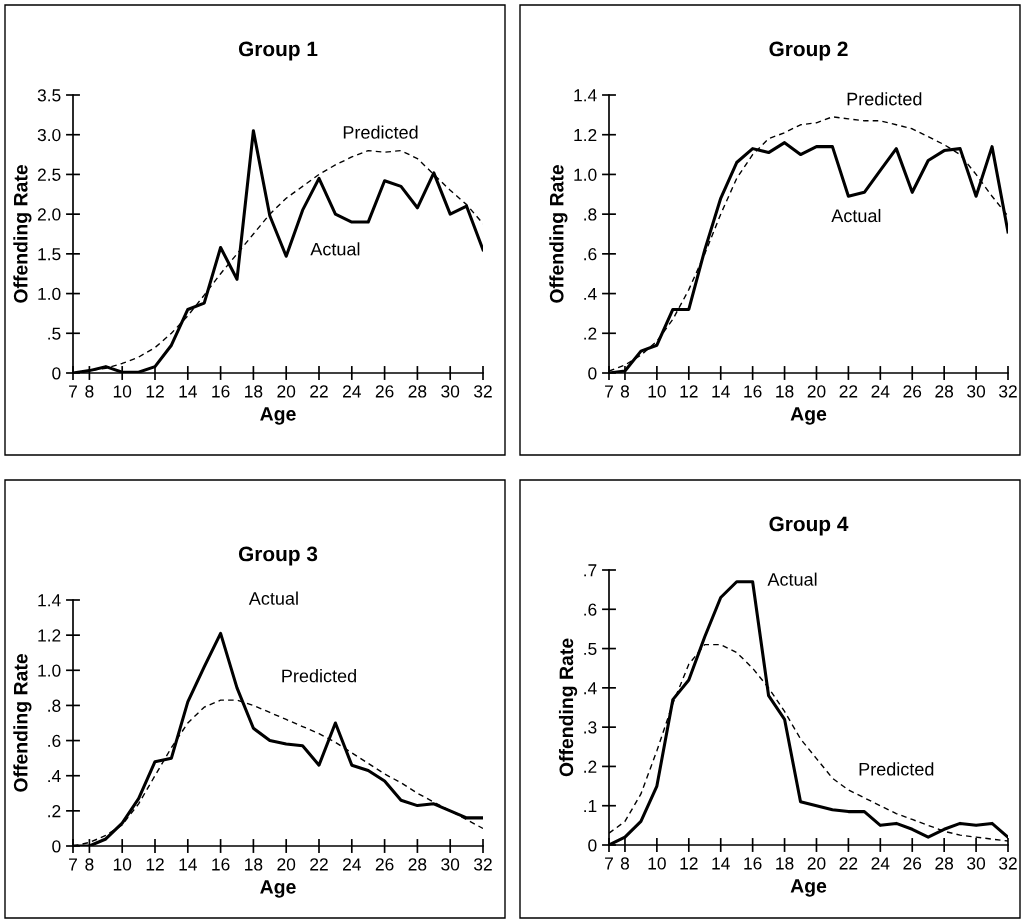  Describe the element at coordinates (809, 526) in the screenshot. I see `chart-title: Group 4` at that location.